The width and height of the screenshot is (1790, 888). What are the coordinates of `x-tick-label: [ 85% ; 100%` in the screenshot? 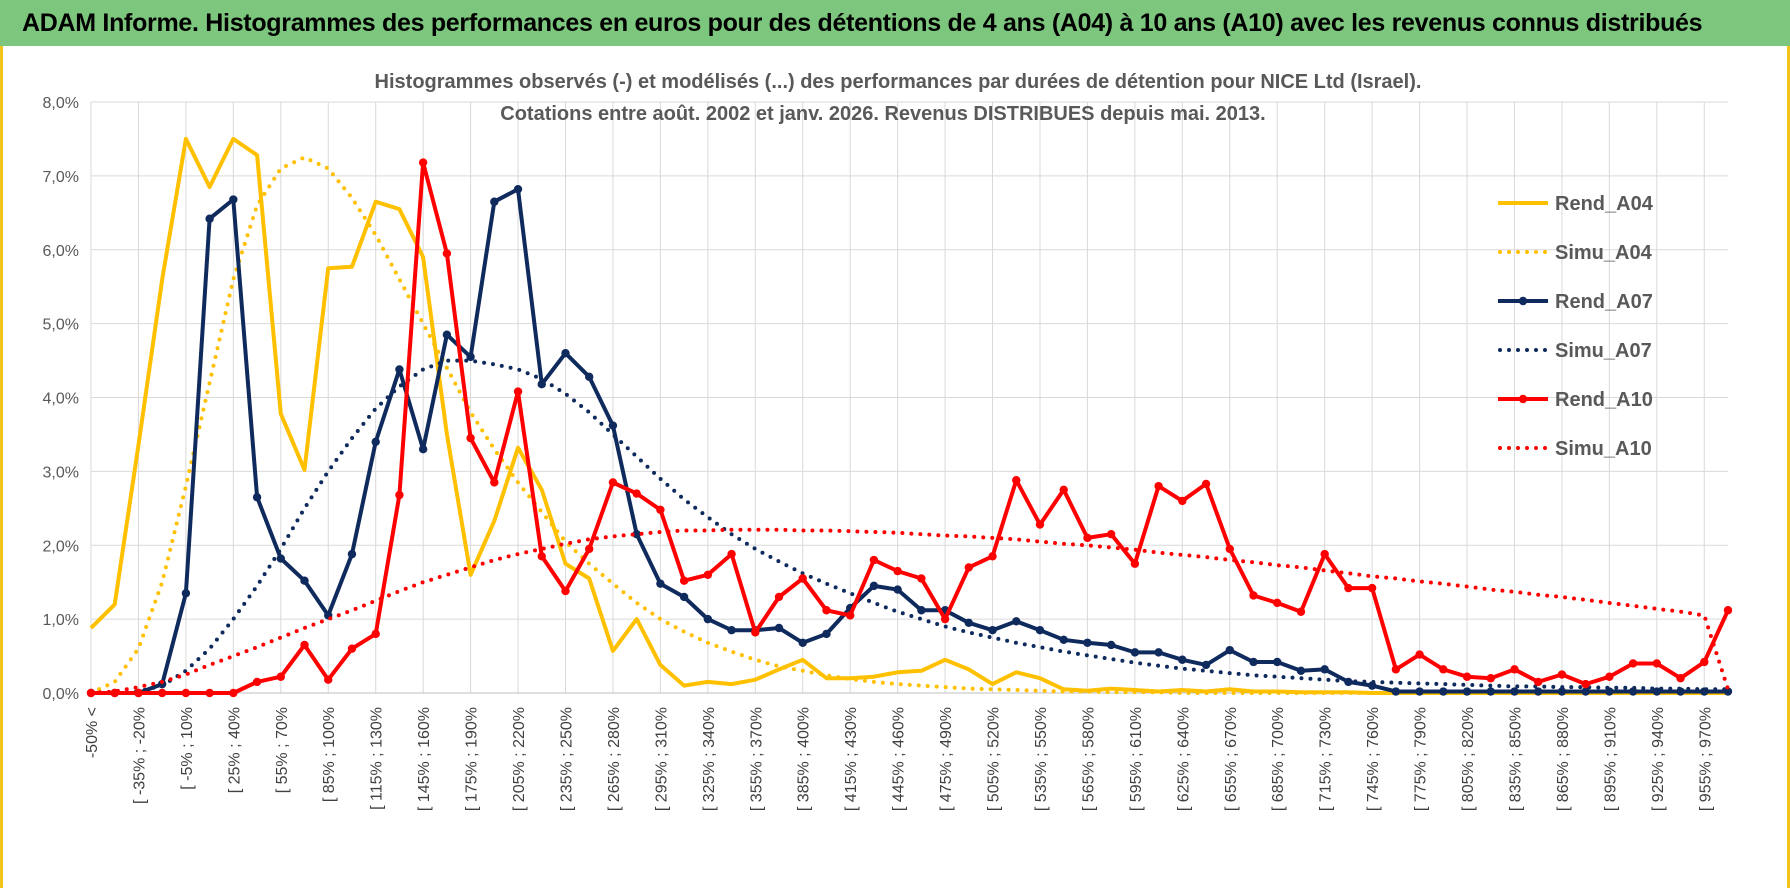 It's located at (329, 754).